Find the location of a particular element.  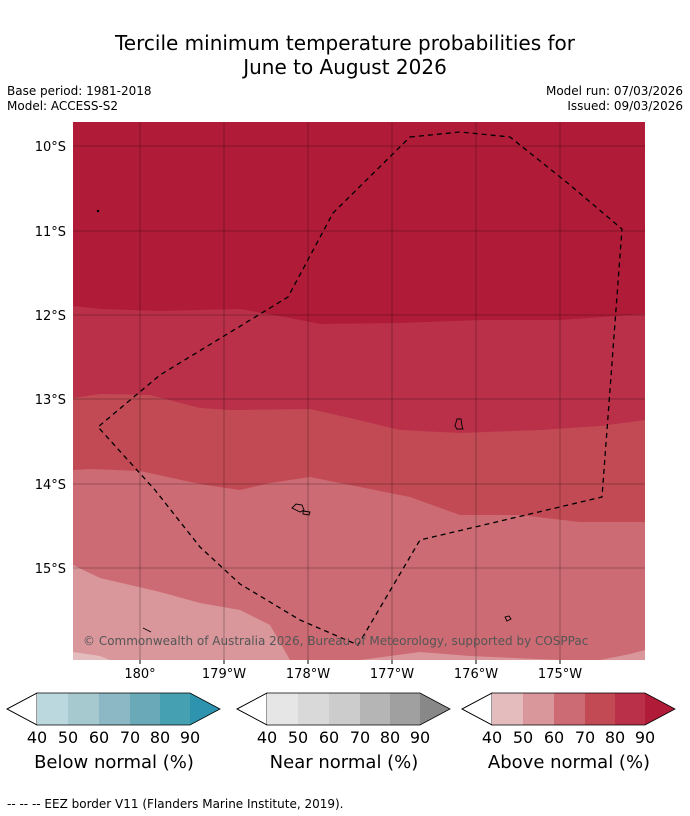

lat-label-12s: 12°S is located at coordinates (50, 316).